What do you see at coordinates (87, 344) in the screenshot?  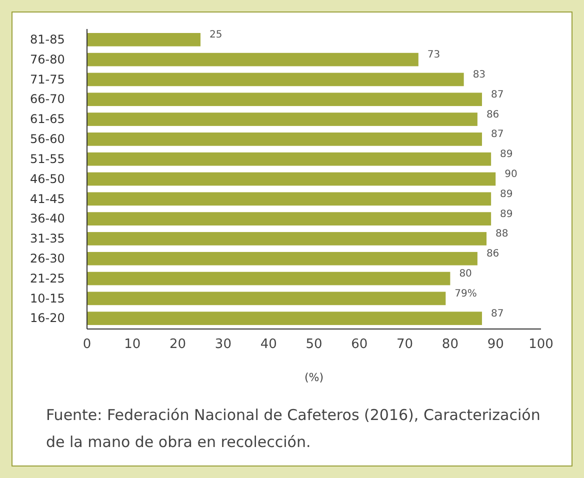 I see `x-tick-label: 0` at bounding box center [87, 344].